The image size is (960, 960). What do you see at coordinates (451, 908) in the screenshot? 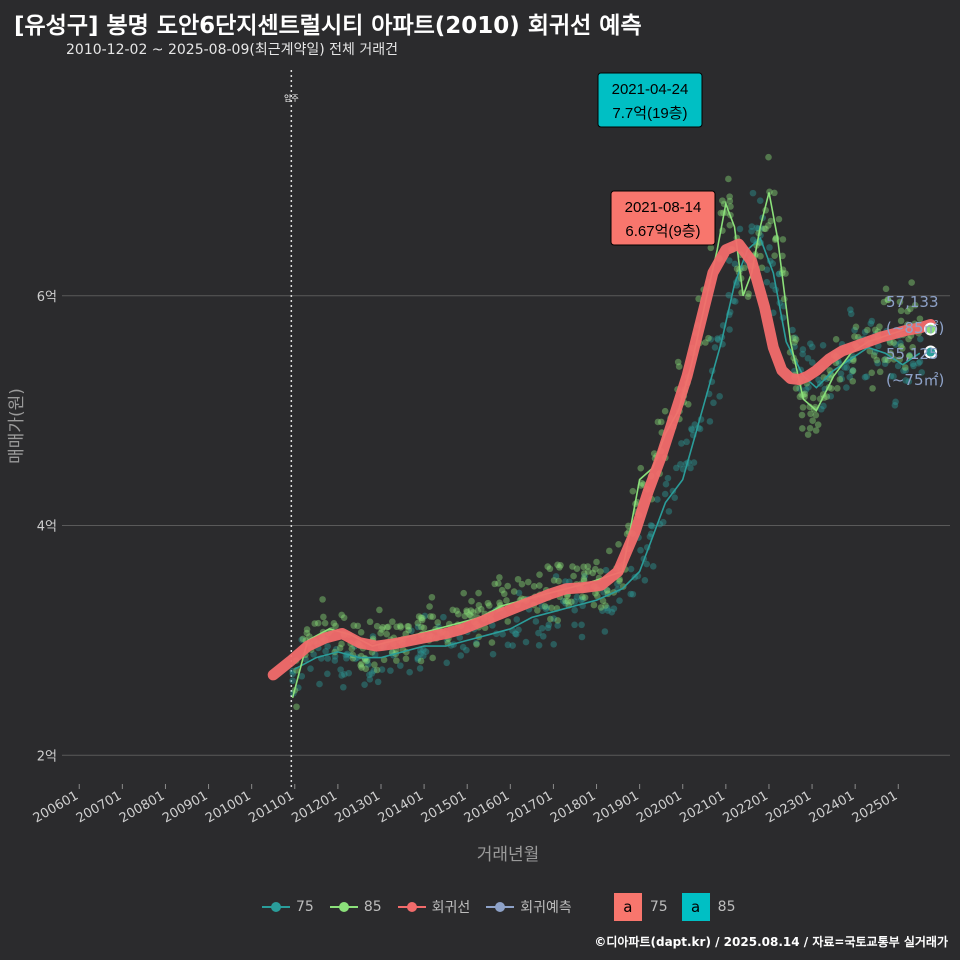
I see `legend-label-regression: 회귀선` at bounding box center [451, 908].